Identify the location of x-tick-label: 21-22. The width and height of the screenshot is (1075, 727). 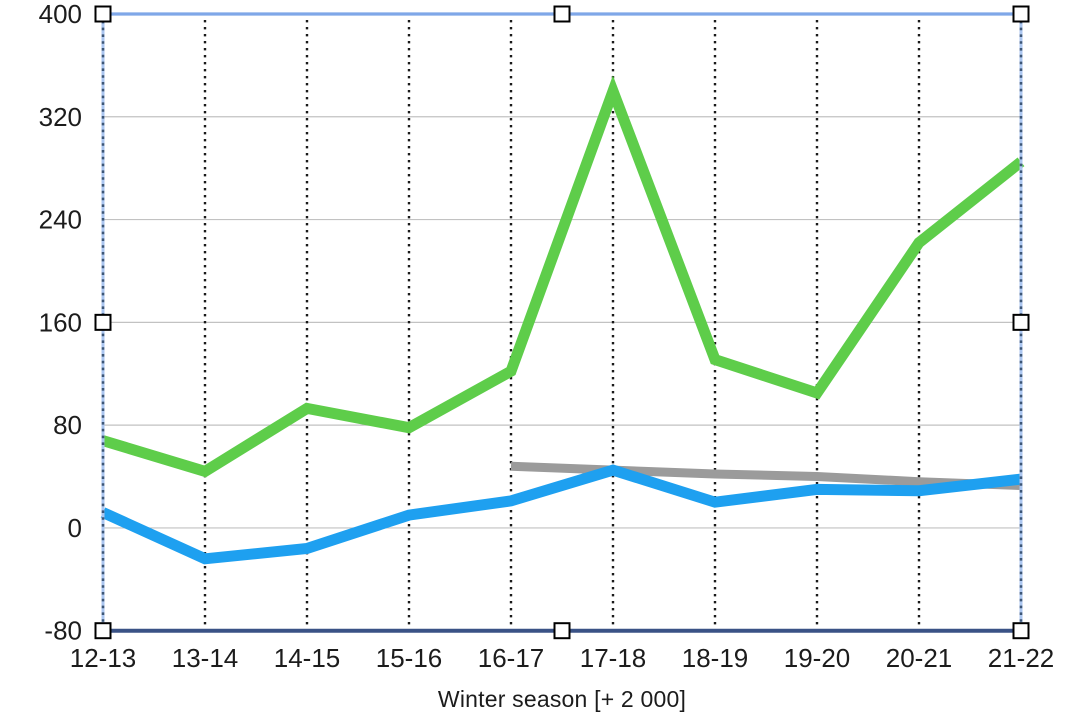
(1021, 658).